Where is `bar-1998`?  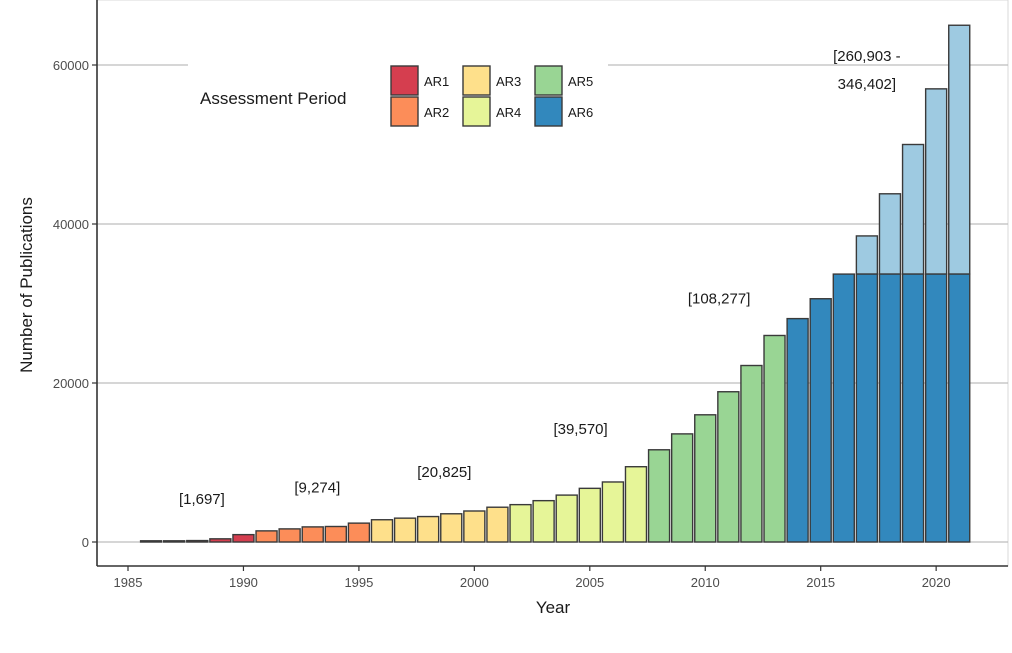
bar-1998 is located at coordinates (428, 529).